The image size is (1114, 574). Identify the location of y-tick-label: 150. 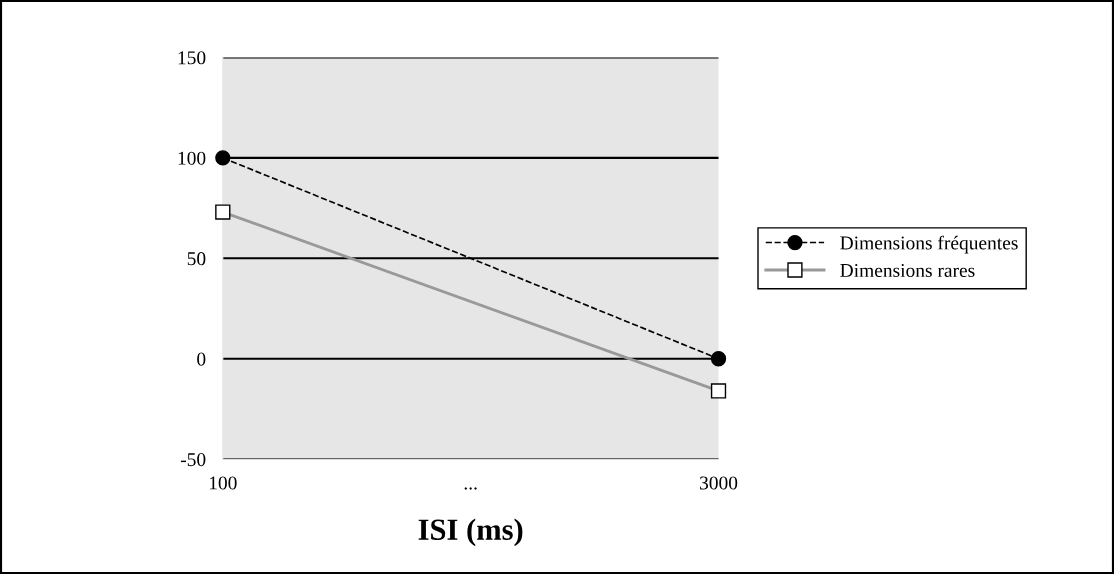
(192, 58).